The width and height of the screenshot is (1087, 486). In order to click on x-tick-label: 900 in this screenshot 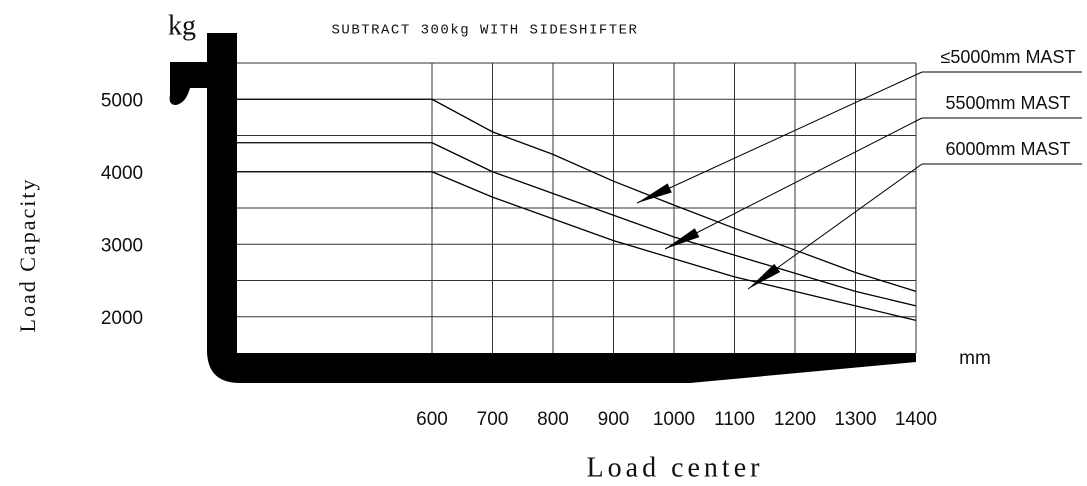, I will do `click(614, 419)`.